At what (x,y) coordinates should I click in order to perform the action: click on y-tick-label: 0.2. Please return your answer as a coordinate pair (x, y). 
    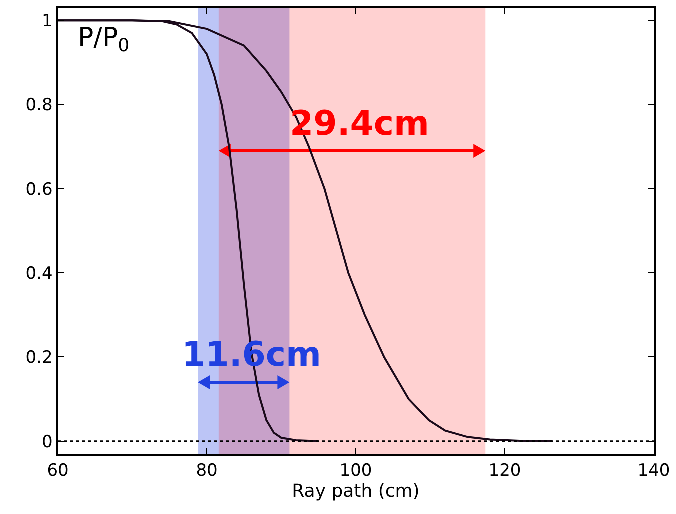
    Looking at the image, I should click on (39, 358).